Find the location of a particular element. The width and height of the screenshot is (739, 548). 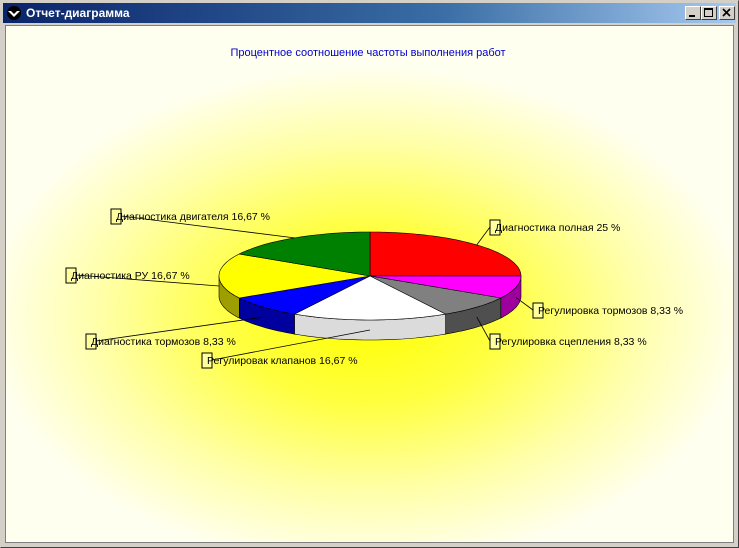

pie-side-walls is located at coordinates (370, 308).